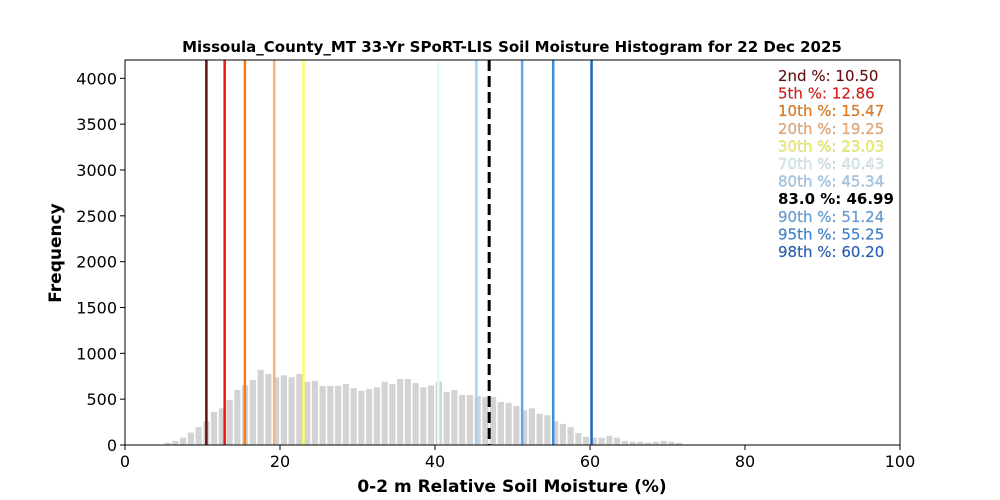  I want to click on y-tick-label: 1000, so click(96, 353).